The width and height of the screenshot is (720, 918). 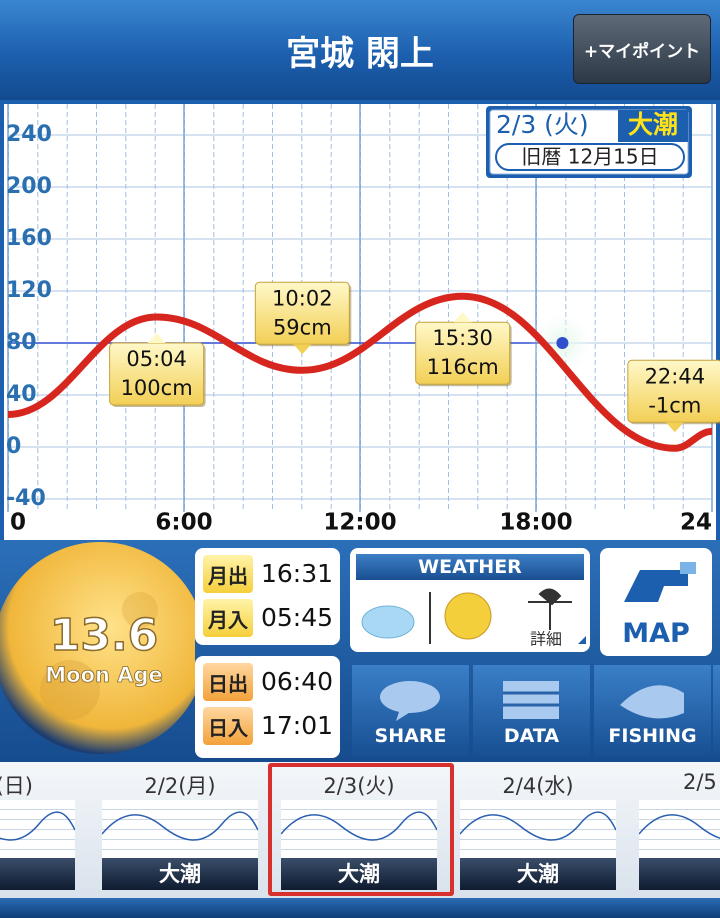 I want to click on button-label: FISHING, so click(x=652, y=736).